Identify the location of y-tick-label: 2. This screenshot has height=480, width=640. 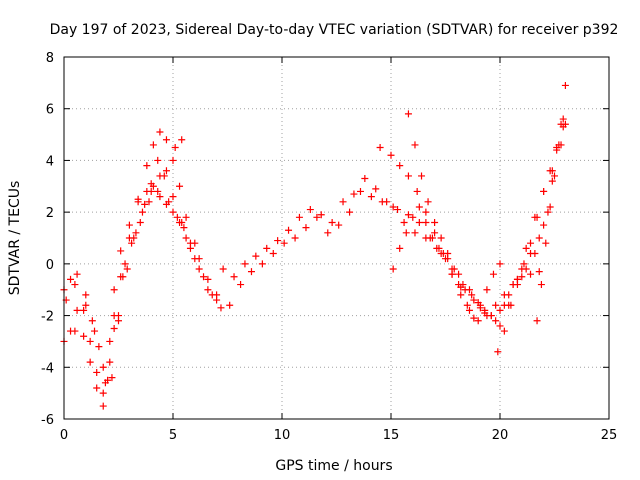
(50, 213).